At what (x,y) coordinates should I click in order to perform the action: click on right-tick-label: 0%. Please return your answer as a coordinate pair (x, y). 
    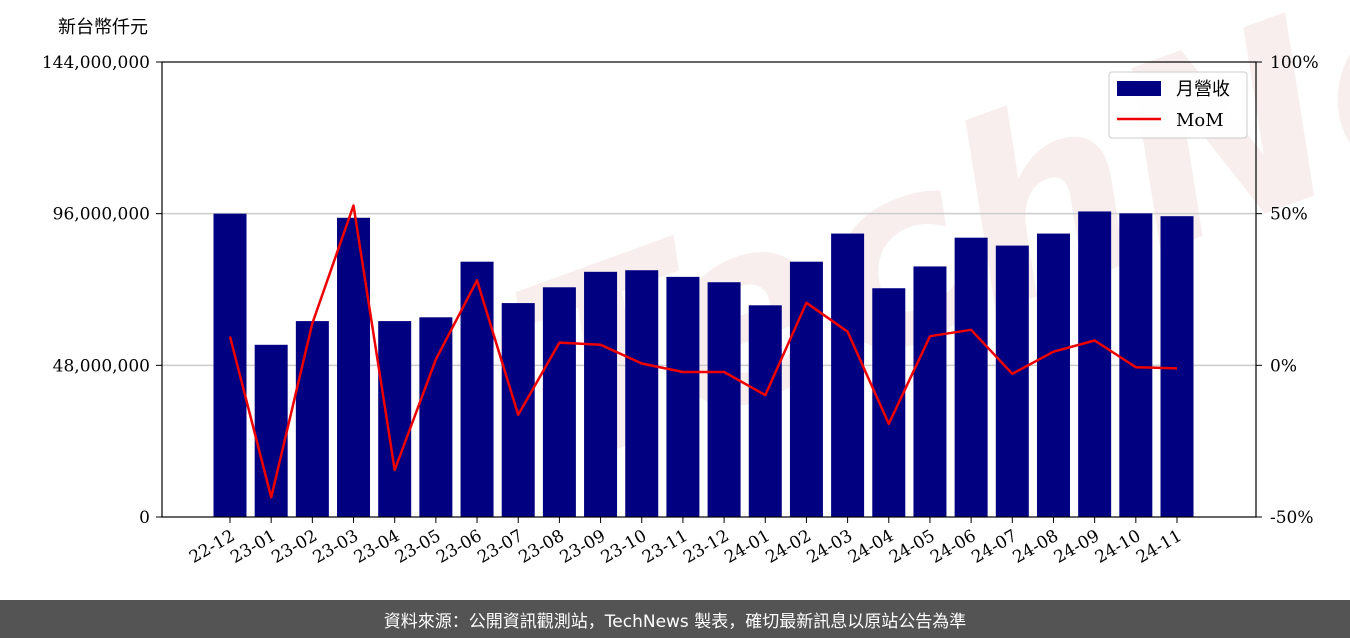
    Looking at the image, I should click on (1283, 366).